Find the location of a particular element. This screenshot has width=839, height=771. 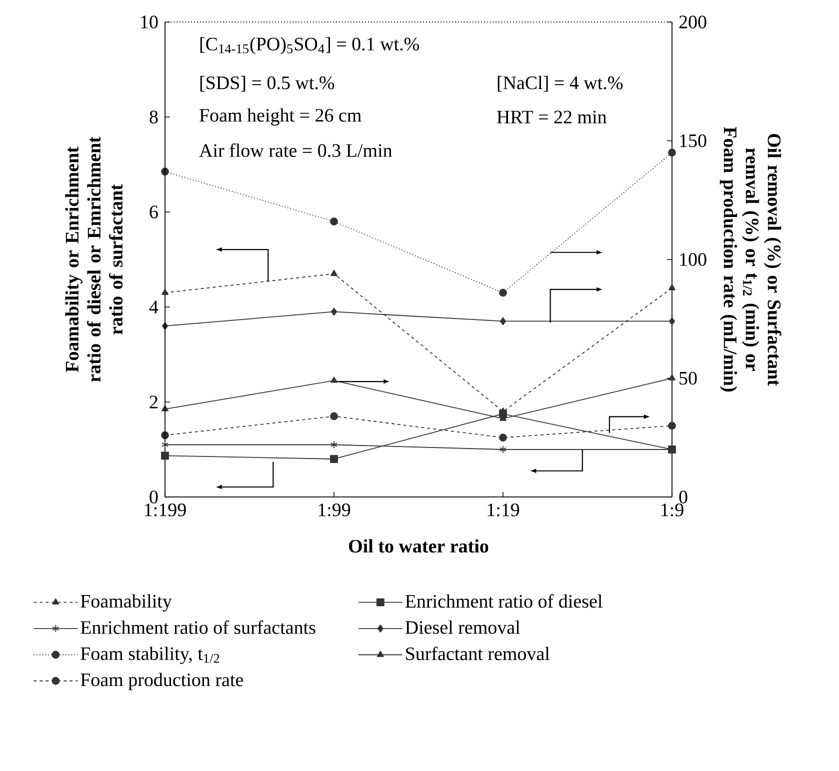

legend-label: Enrichment ratio of surfactants is located at coordinates (198, 627).